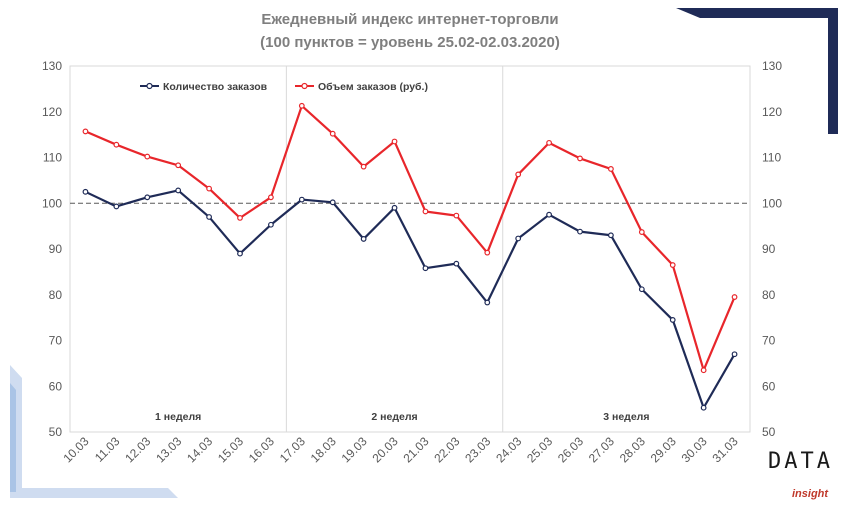 The width and height of the screenshot is (846, 508). Describe the element at coordinates (810, 494) in the screenshot. I see `logo-text-sub: insight` at that location.